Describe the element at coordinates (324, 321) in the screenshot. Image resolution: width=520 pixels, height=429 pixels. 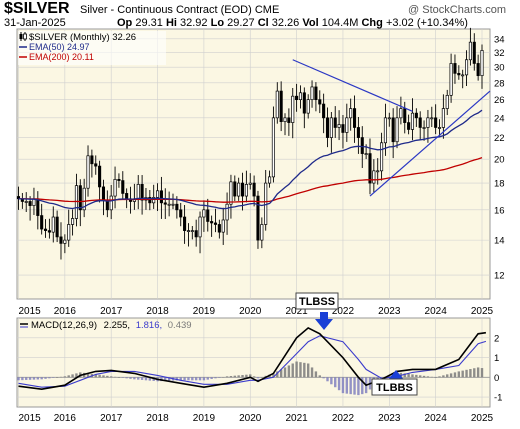
I see `tlbss-arrow-icon` at that location.